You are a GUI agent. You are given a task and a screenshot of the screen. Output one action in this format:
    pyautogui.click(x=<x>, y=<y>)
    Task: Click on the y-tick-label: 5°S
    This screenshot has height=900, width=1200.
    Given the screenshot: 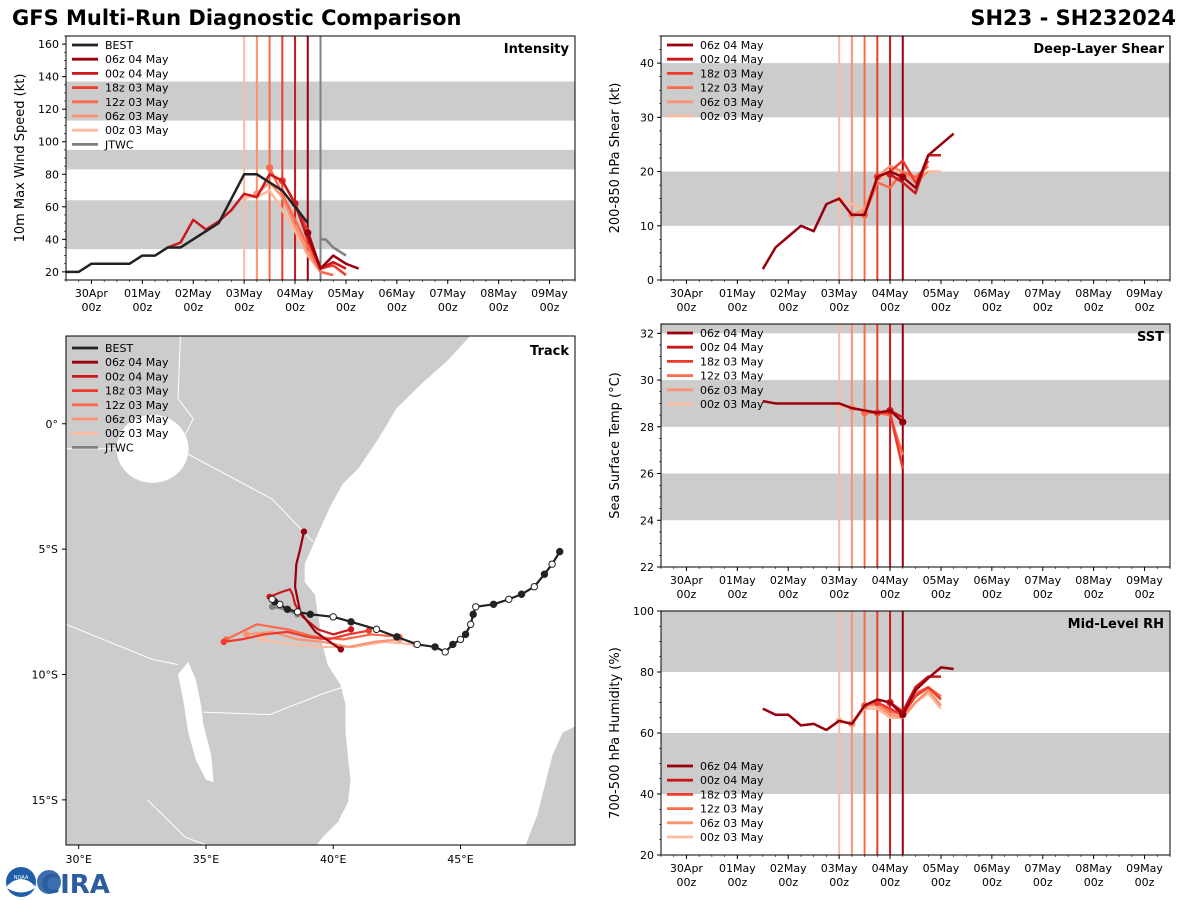 What is the action you would take?
    pyautogui.click(x=48, y=549)
    